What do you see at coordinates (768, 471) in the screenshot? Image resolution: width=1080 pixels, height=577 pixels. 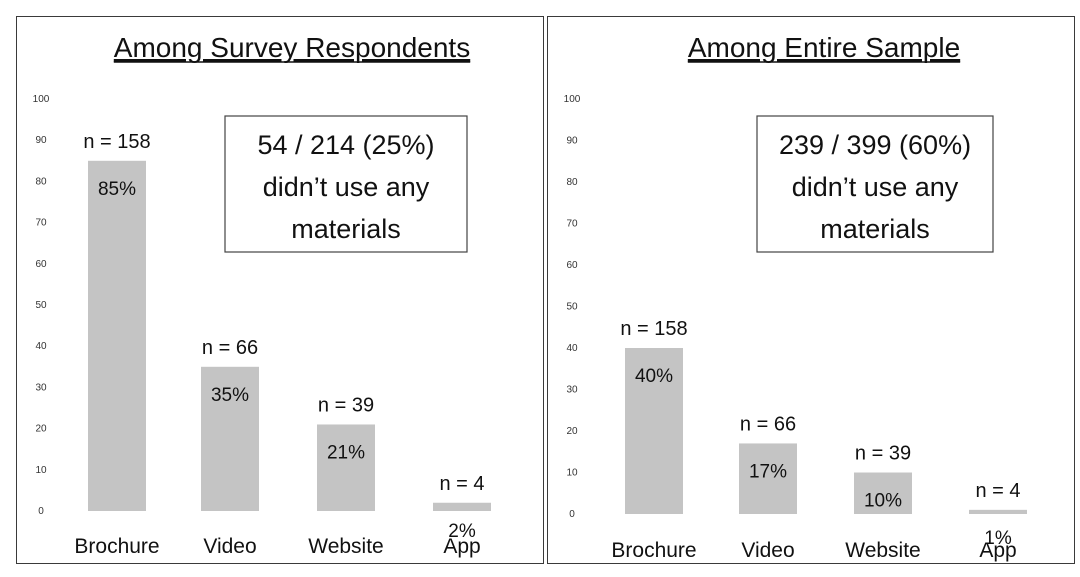 I see `value-label: 17%` at bounding box center [768, 471].